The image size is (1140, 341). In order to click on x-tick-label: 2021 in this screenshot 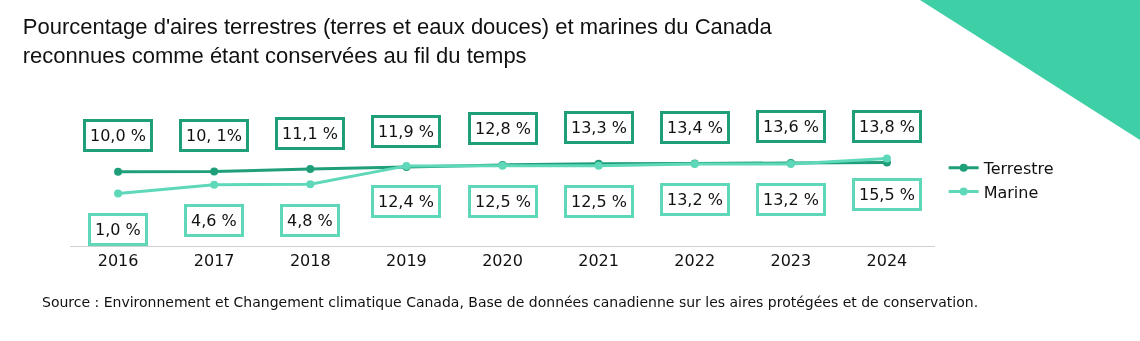, I will do `click(598, 261)`.